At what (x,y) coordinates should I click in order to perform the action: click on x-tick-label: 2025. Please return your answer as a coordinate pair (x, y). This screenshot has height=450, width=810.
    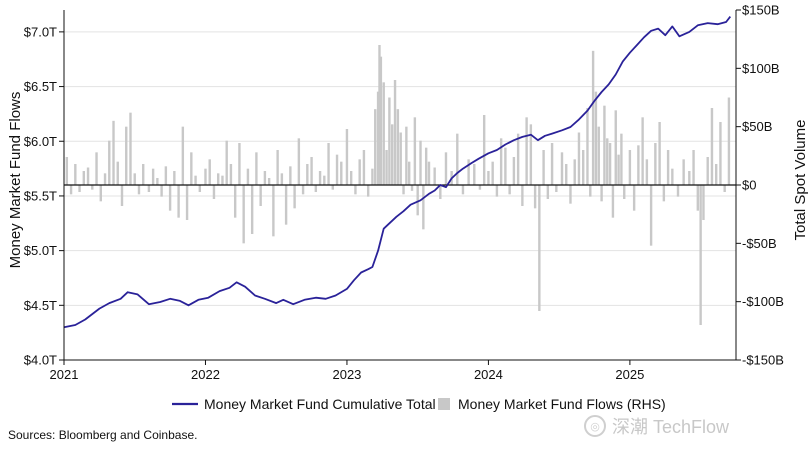
    Looking at the image, I should click on (629, 374).